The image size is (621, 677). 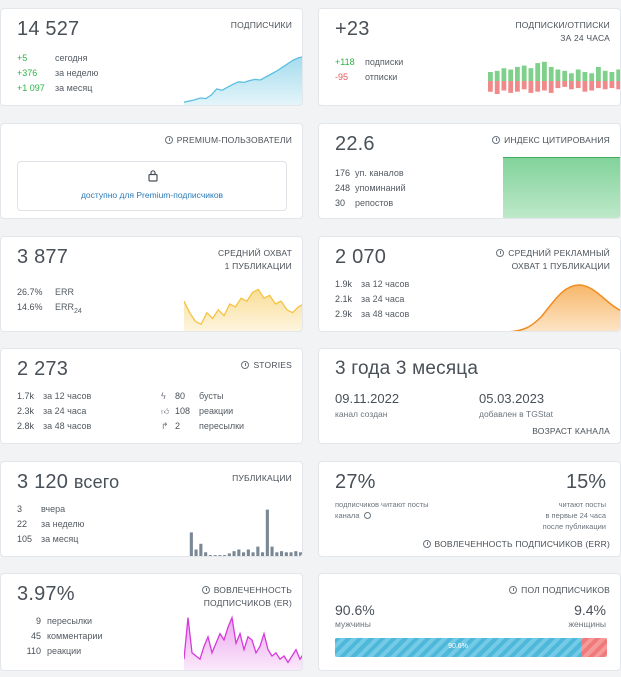 I want to click on citation-title: ИНДЕКС ЦИТИРОВАНИЯ, so click(x=551, y=140).